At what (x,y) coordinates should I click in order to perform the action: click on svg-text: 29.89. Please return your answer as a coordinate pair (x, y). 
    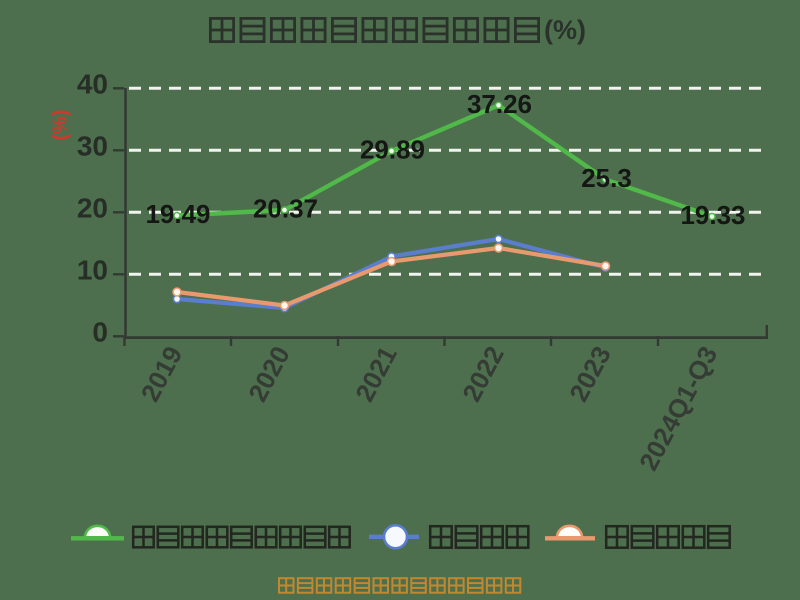
    Looking at the image, I should click on (392, 150).